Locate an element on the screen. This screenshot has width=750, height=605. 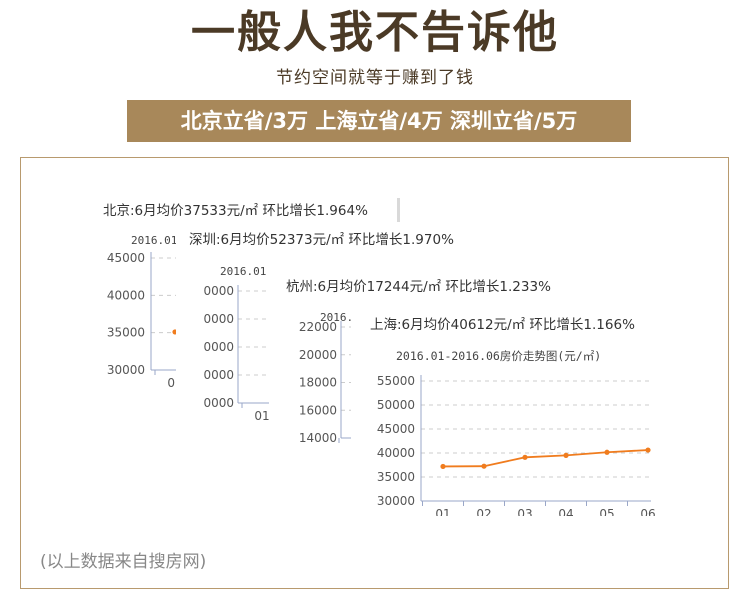
y-tick-label: 14000 is located at coordinates (318, 438).